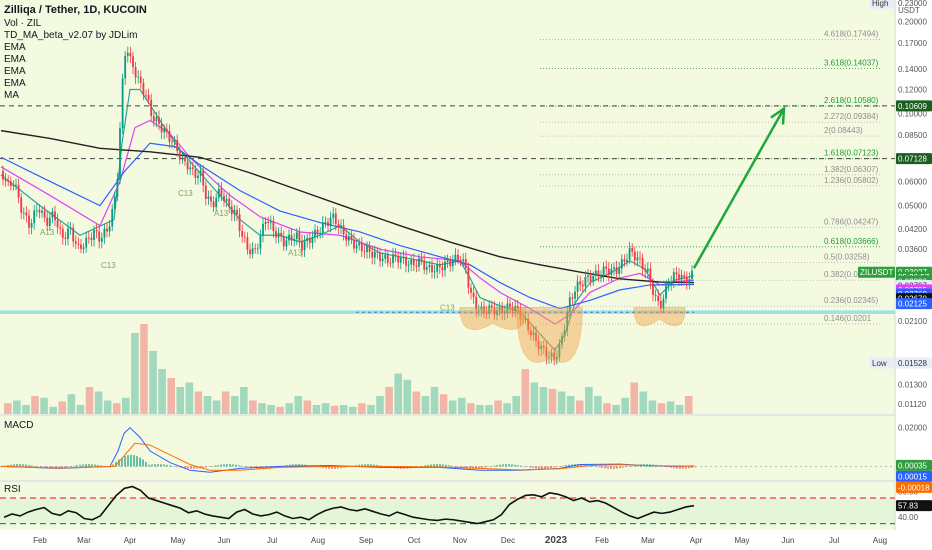 The height and width of the screenshot is (550, 932). What do you see at coordinates (851, 180) in the screenshot?
I see `fib-label: 1.236(0.05802)` at bounding box center [851, 180].